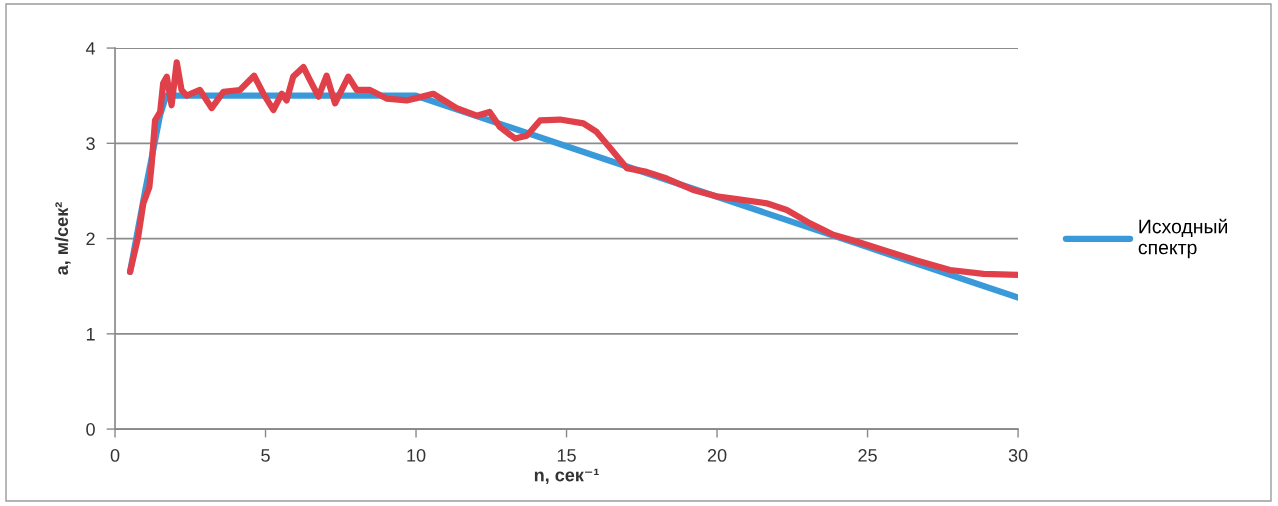 The height and width of the screenshot is (506, 1278). Describe the element at coordinates (566, 455) in the screenshot. I see `x-tick-label: 15` at that location.